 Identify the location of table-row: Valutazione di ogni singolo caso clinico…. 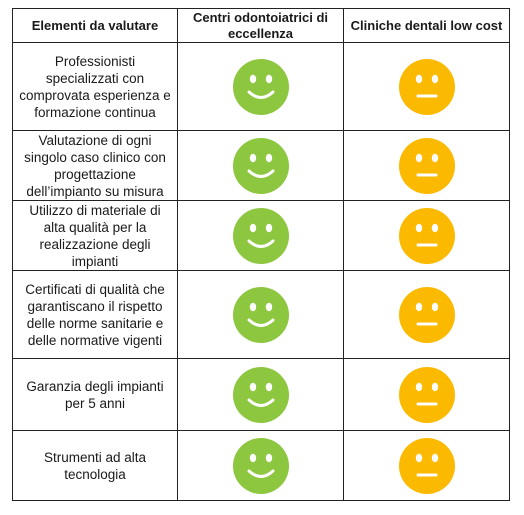
(261, 165).